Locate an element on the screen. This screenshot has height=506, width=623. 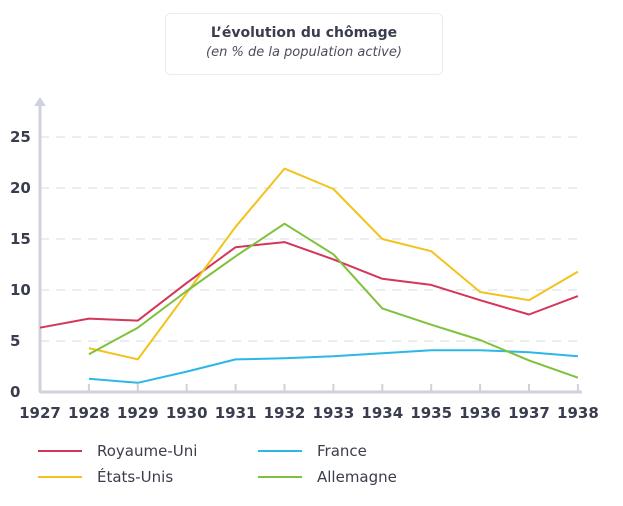
y-tick-label: 5 is located at coordinates (15, 341).